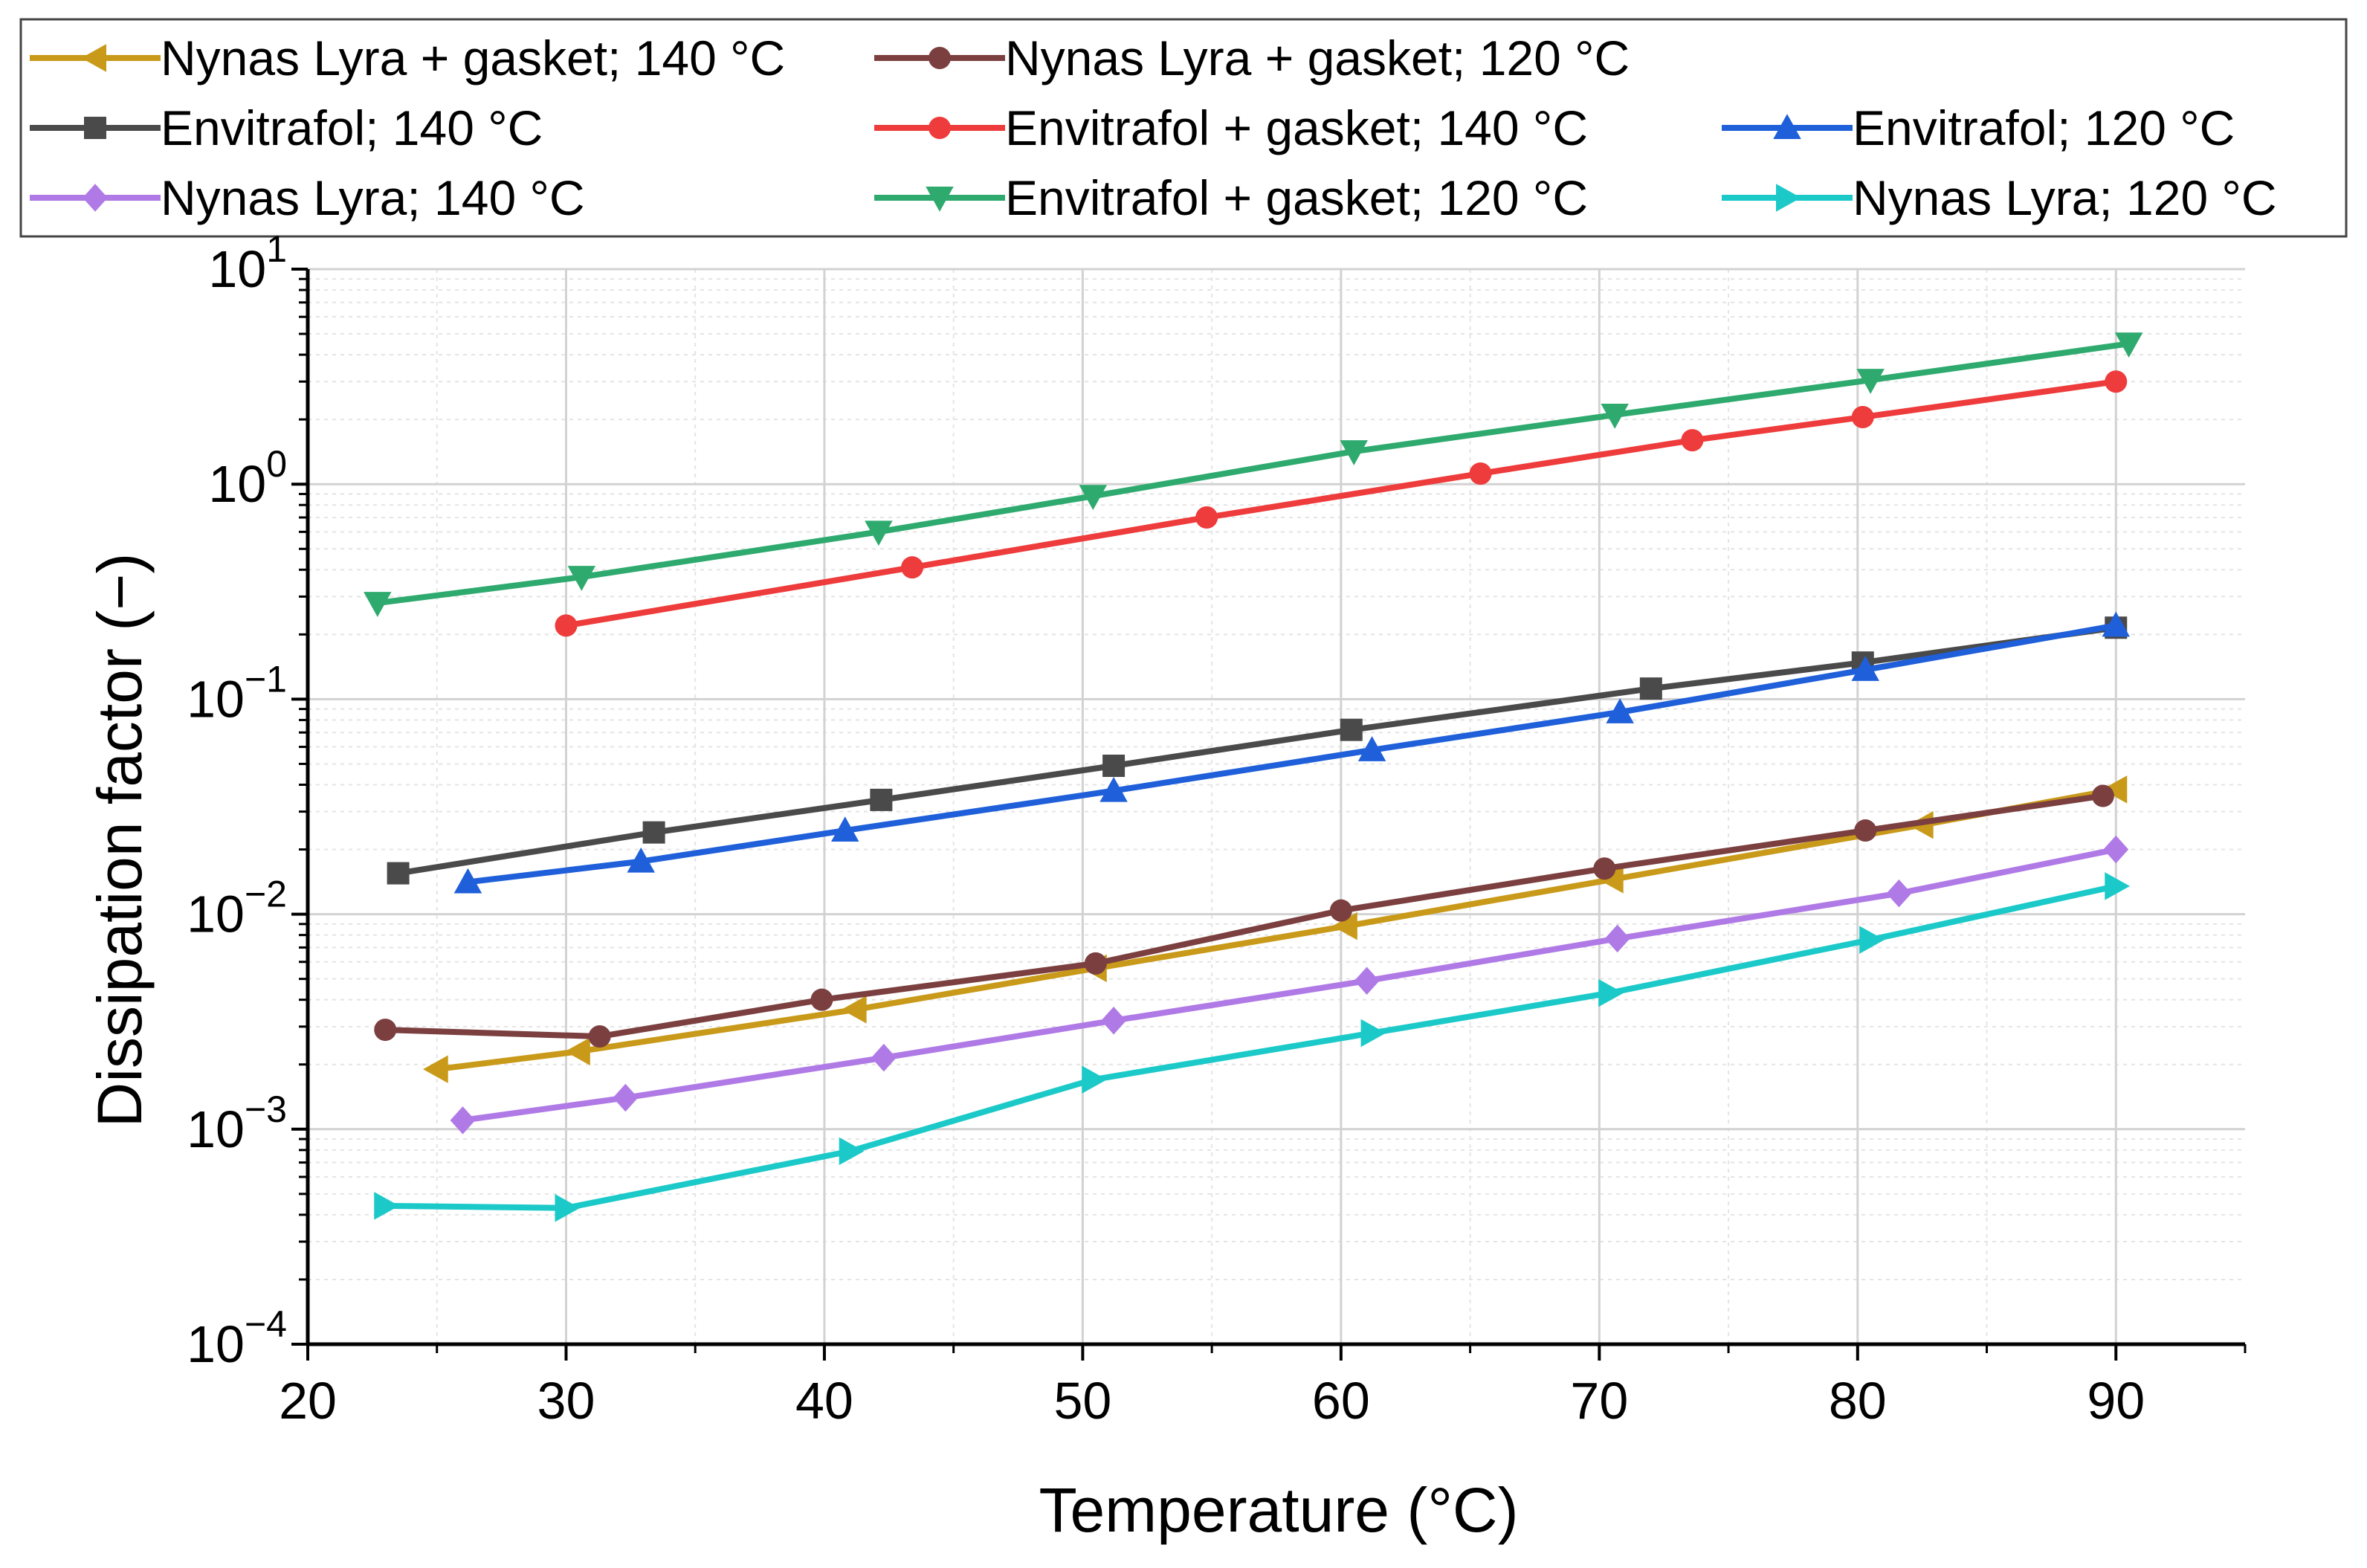 Image resolution: width=2367 pixels, height=1568 pixels. Describe the element at coordinates (824, 1401) in the screenshot. I see `x-tick-label: 40` at that location.